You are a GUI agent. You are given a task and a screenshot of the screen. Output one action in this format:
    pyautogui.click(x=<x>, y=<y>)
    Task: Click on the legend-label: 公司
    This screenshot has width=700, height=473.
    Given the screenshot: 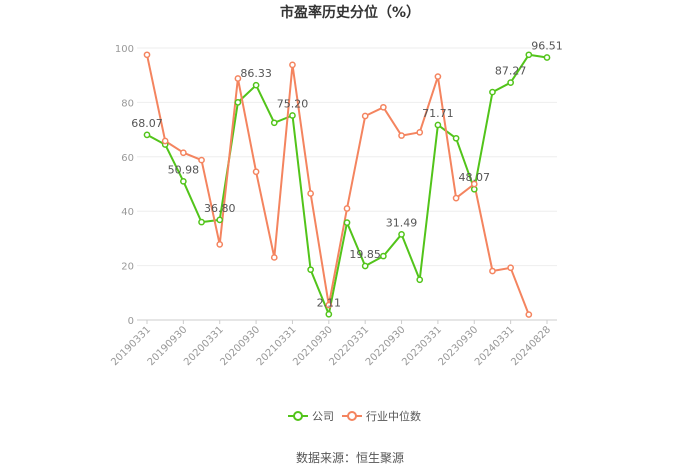 What is the action you would take?
    pyautogui.click(x=323, y=416)
    